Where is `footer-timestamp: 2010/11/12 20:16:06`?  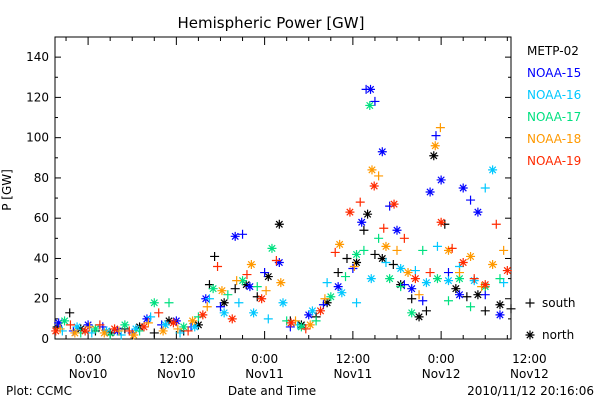 footer-timestamp: 2010/11/12 20:16:06 is located at coordinates (530, 391).